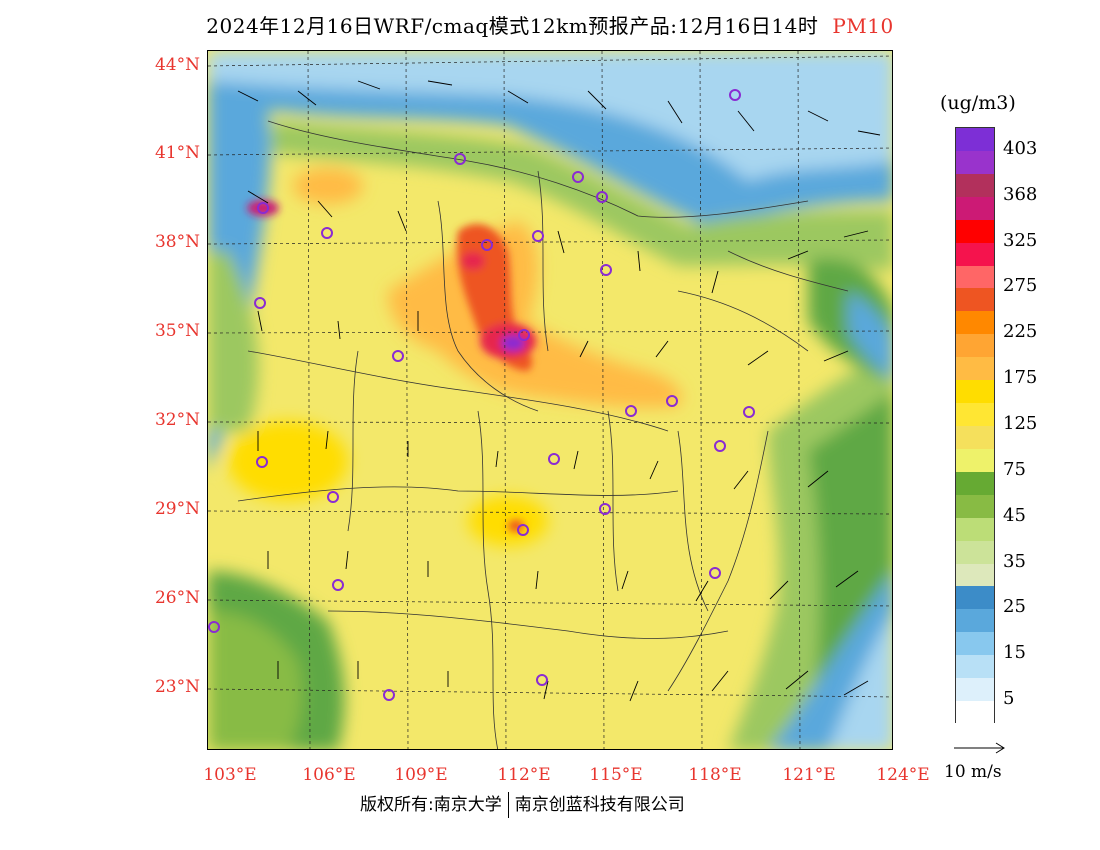 This screenshot has width=1100, height=850. I want to click on lon-label-115: 115°E, so click(616, 775).